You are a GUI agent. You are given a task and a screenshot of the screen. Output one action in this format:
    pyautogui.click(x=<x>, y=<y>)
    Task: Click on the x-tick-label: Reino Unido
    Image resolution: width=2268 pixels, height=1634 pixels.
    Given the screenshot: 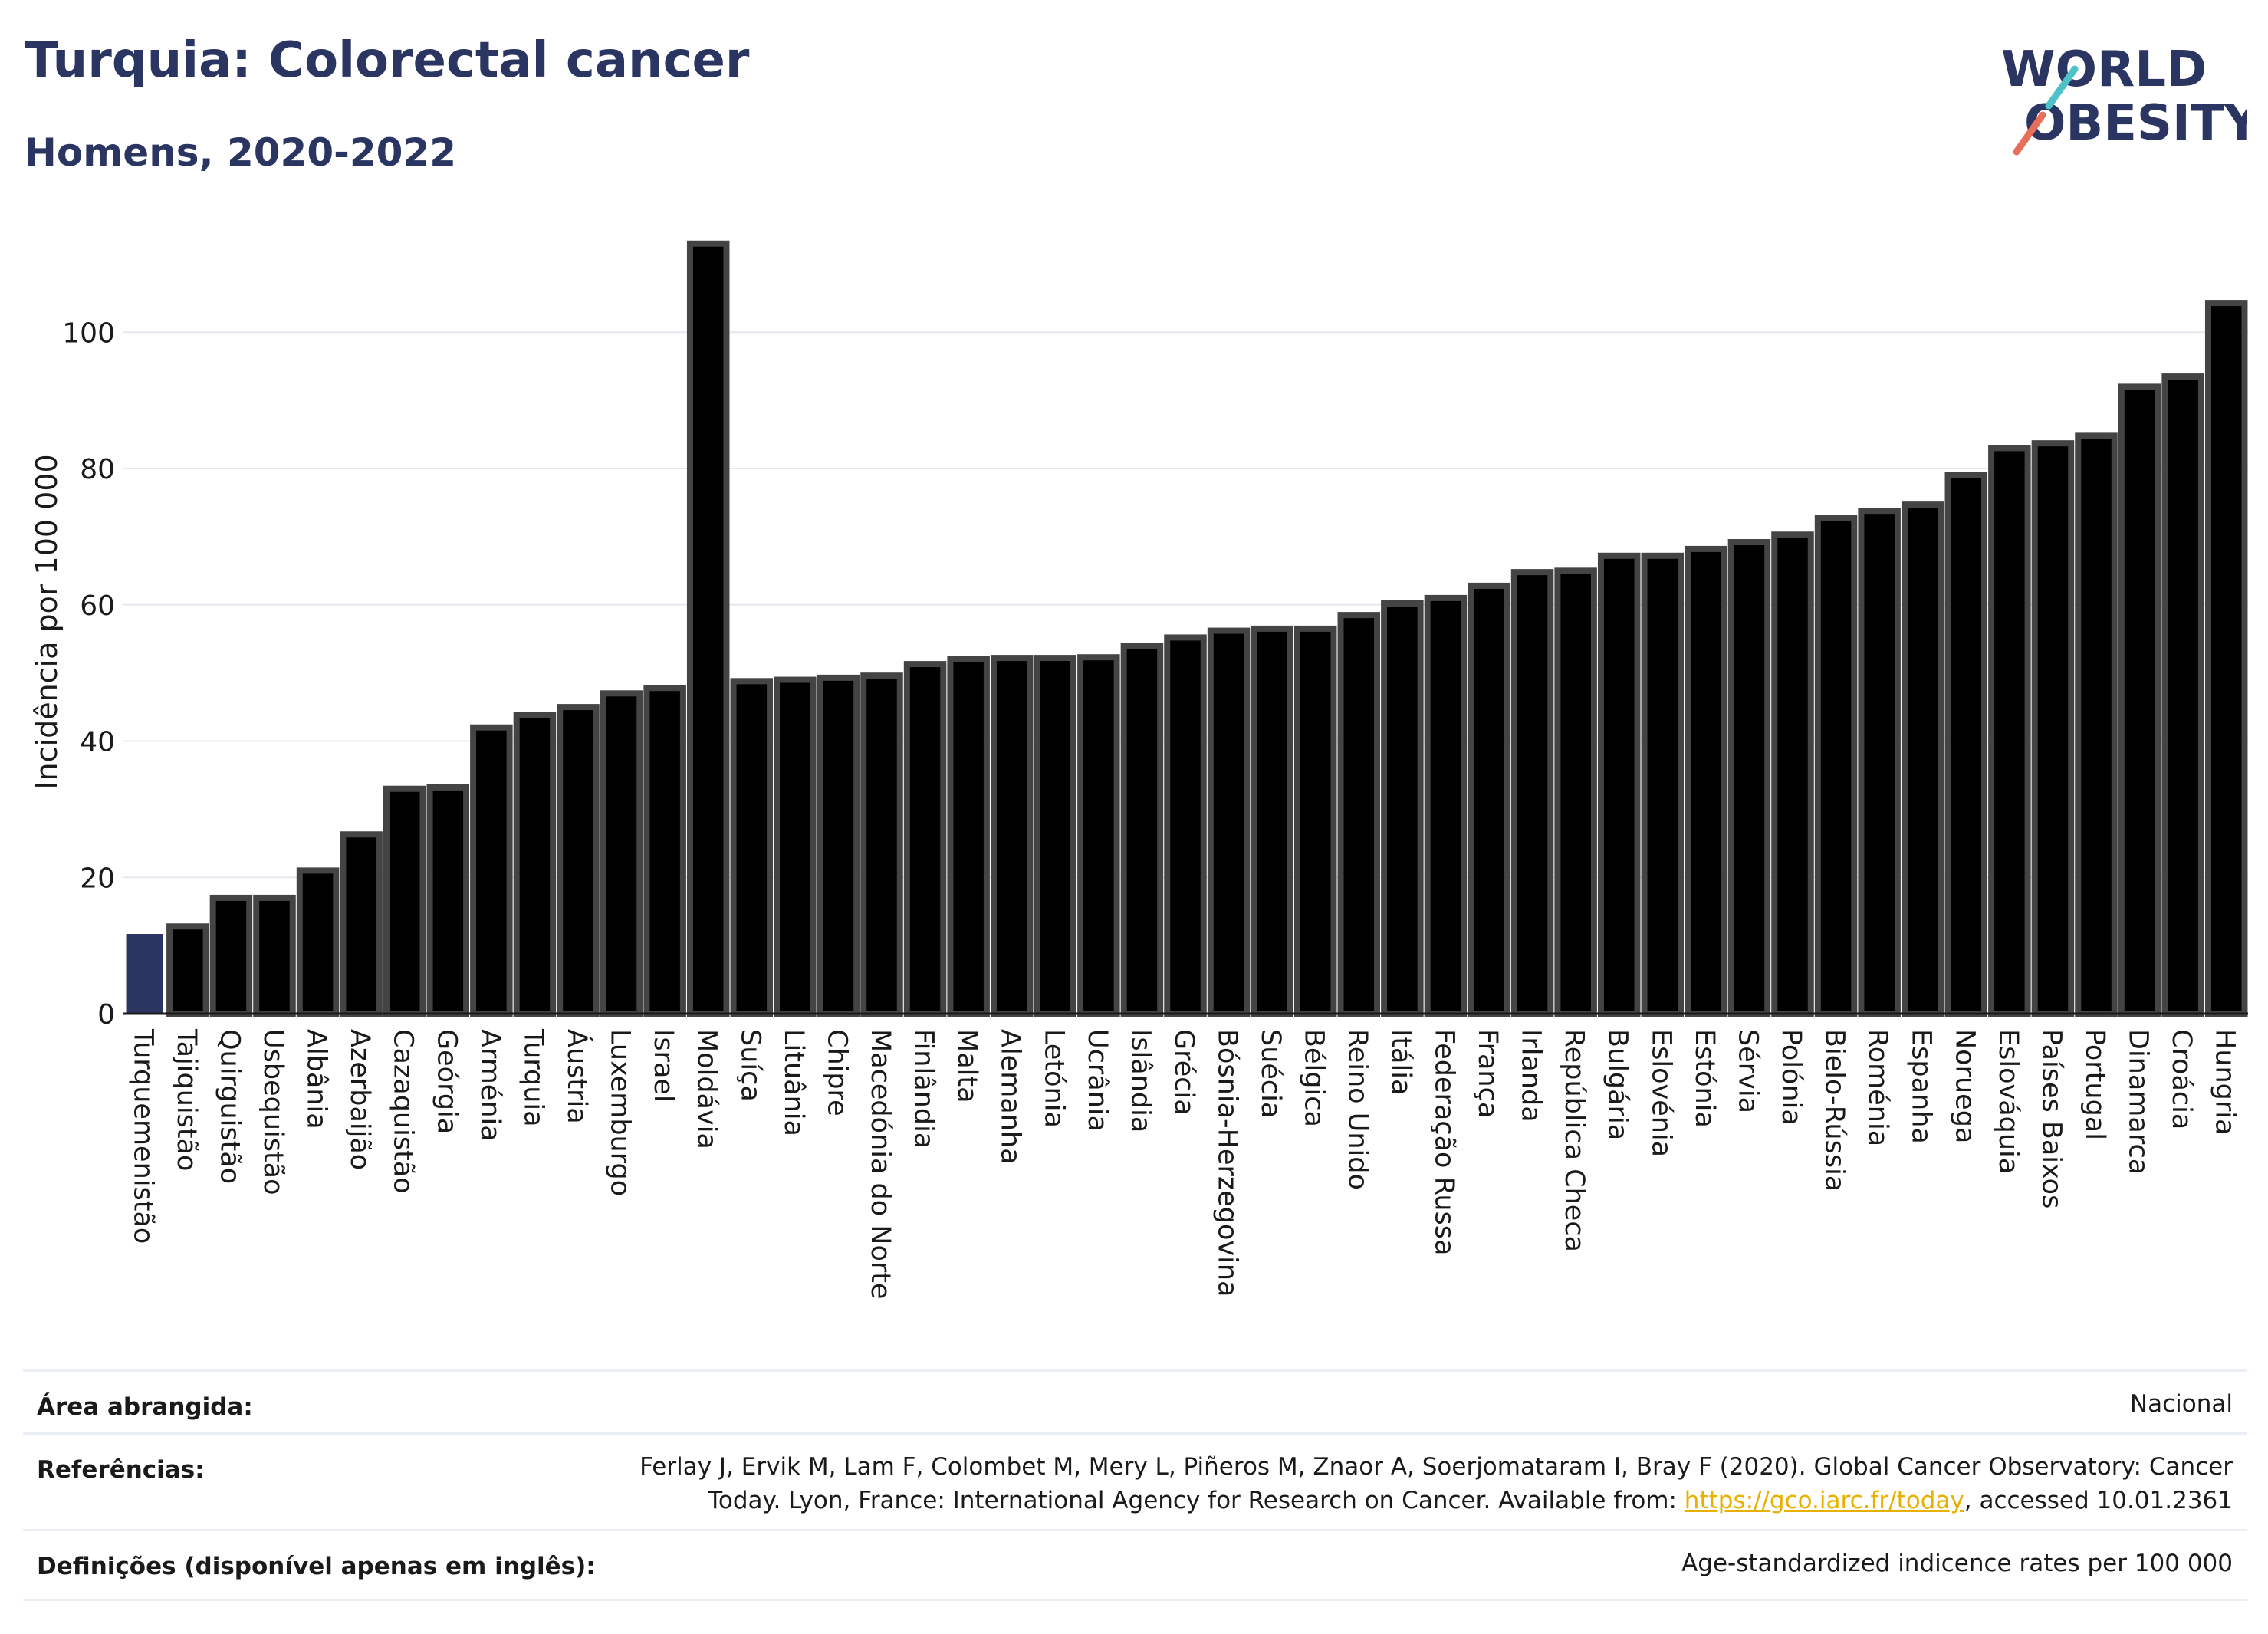 What is the action you would take?
    pyautogui.click(x=1357, y=1109)
    